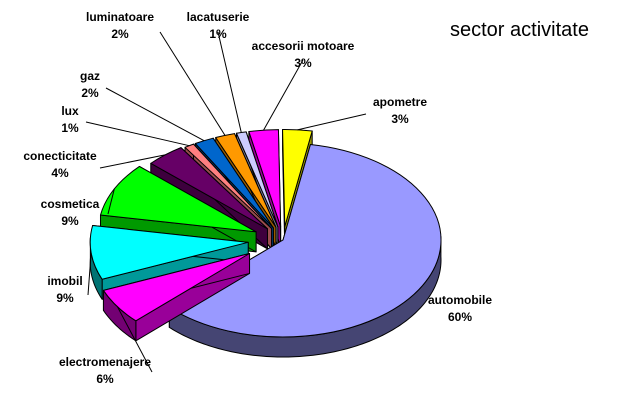 This screenshot has height=403, width=617. What do you see at coordinates (70, 212) in the screenshot?
I see `label-cosmetica: cosmetica 9%` at bounding box center [70, 212].